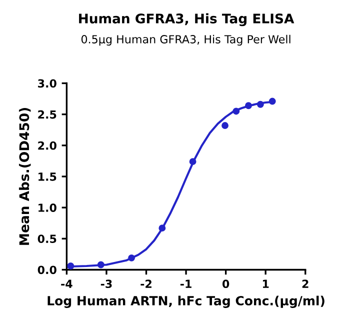 The image size is (351, 333). What do you see at coordinates (185, 40) in the screenshot?
I see `chart-subtitle: 0.5μg Human GFRA3, His Tag Per Well` at bounding box center [185, 40].